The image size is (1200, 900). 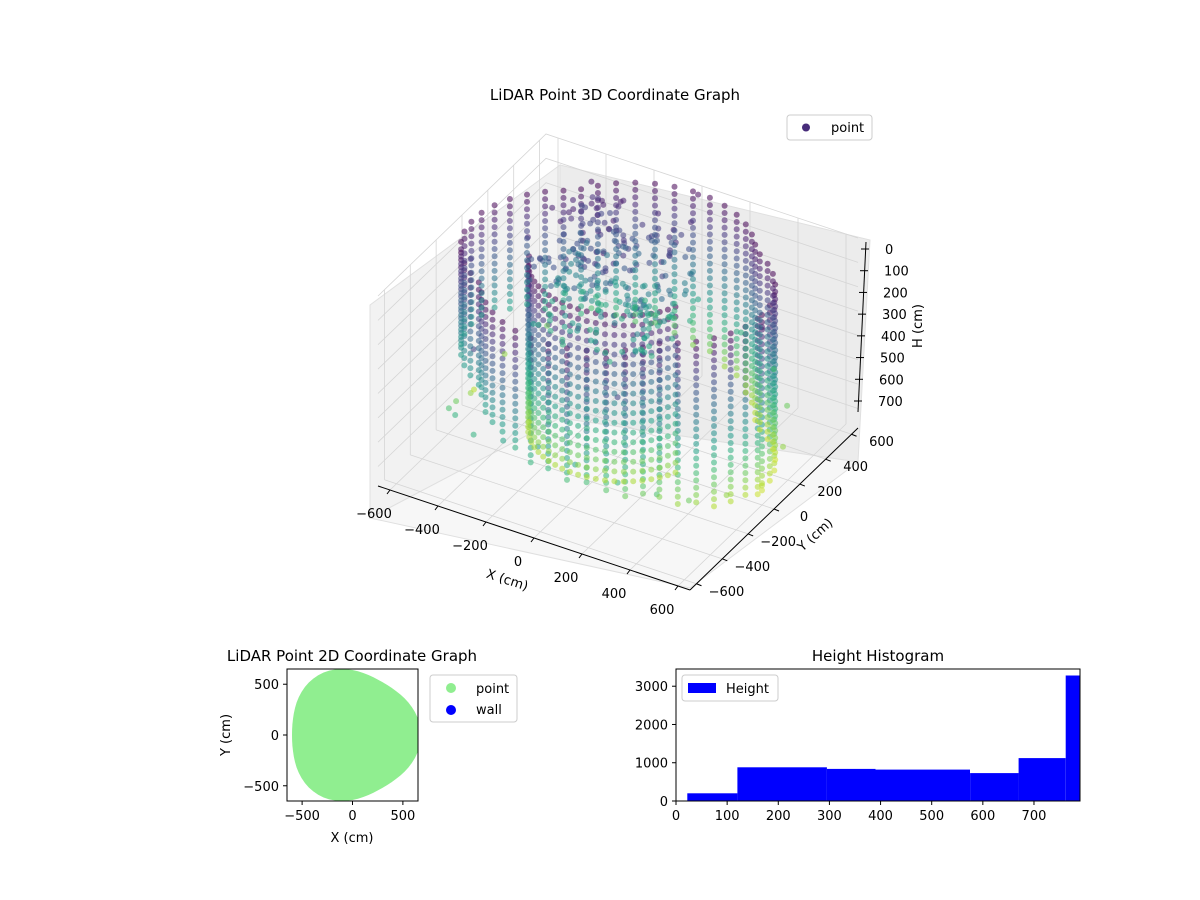 What do you see at coordinates (355, 735) in the screenshot?
I see `2d-point-region` at bounding box center [355, 735].